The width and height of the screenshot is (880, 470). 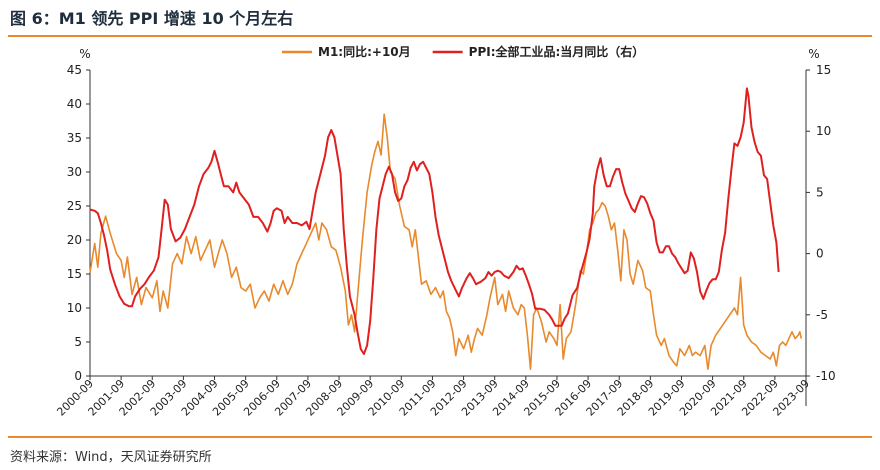 What do you see at coordinates (74, 172) in the screenshot?
I see `left-tick-label: 30` at bounding box center [74, 172].